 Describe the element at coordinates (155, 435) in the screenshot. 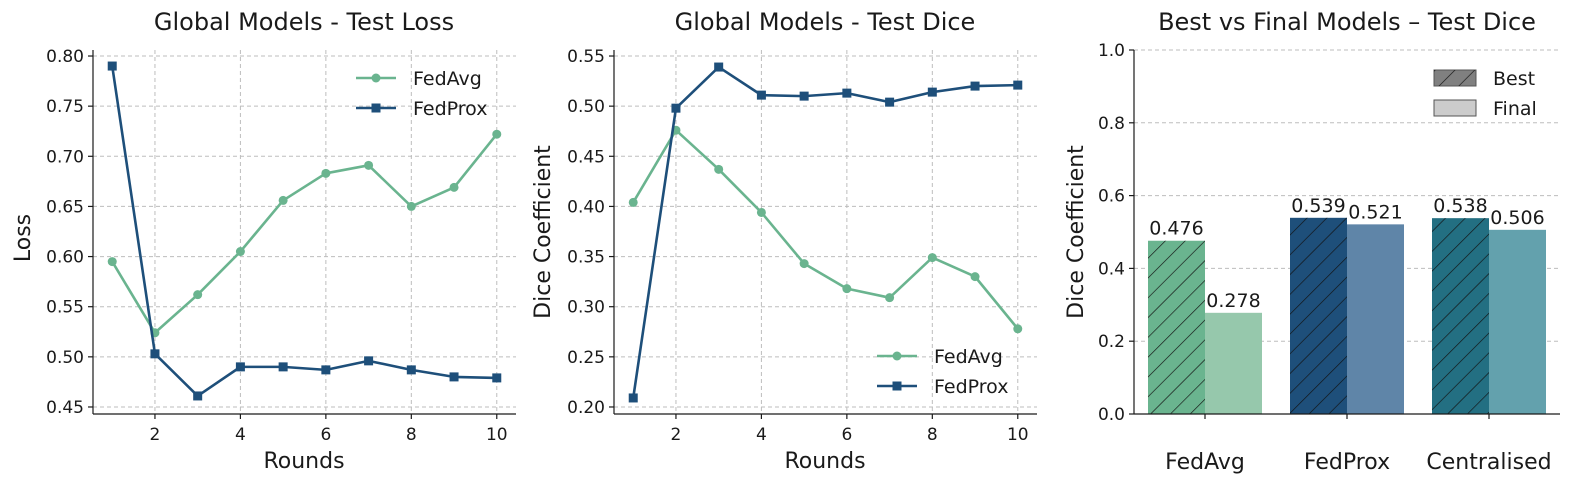

I see `x-tick-label: 2` at that location.